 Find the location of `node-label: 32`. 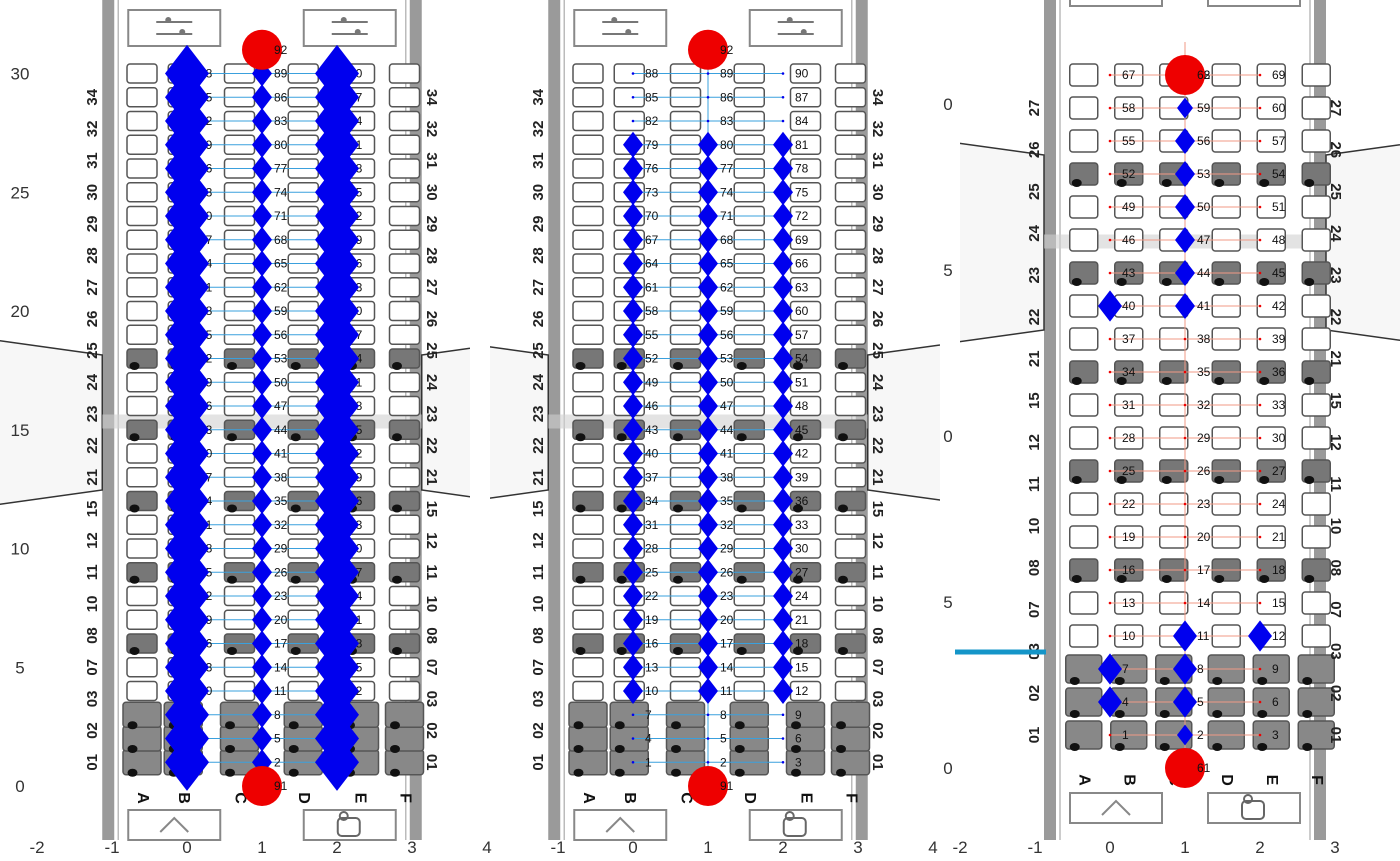

node-label: 32 is located at coordinates (281, 525).